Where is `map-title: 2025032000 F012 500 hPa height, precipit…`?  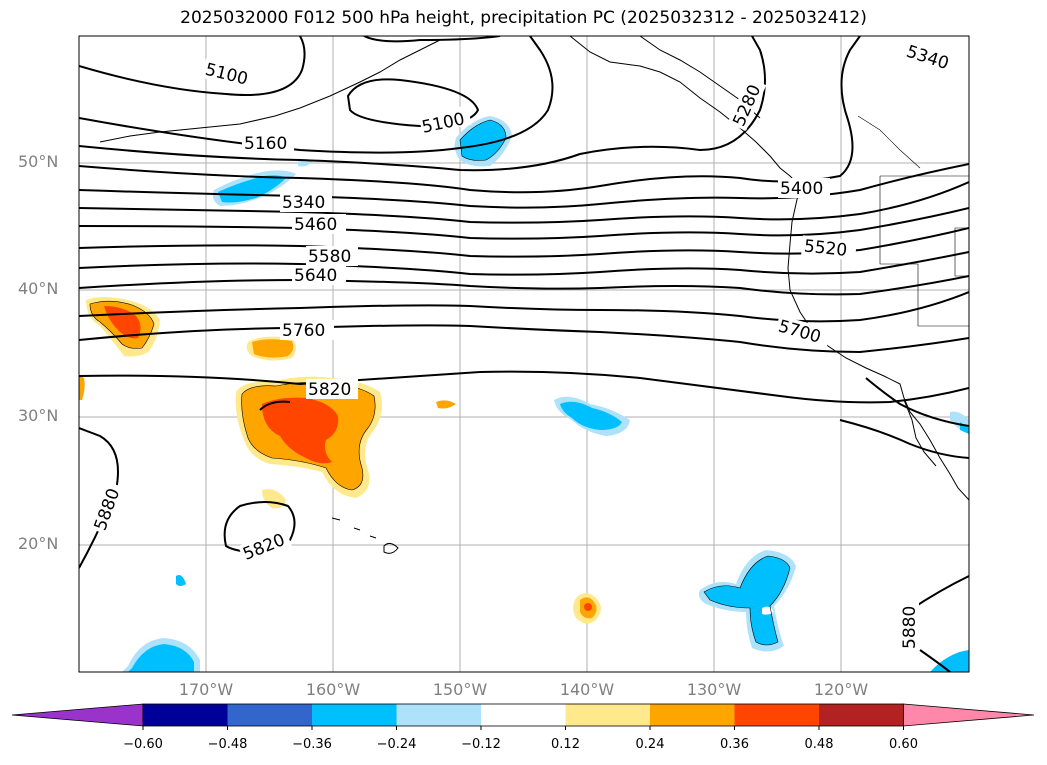 map-title: 2025032000 F012 500 hPa height, precipit… is located at coordinates (523, 18).